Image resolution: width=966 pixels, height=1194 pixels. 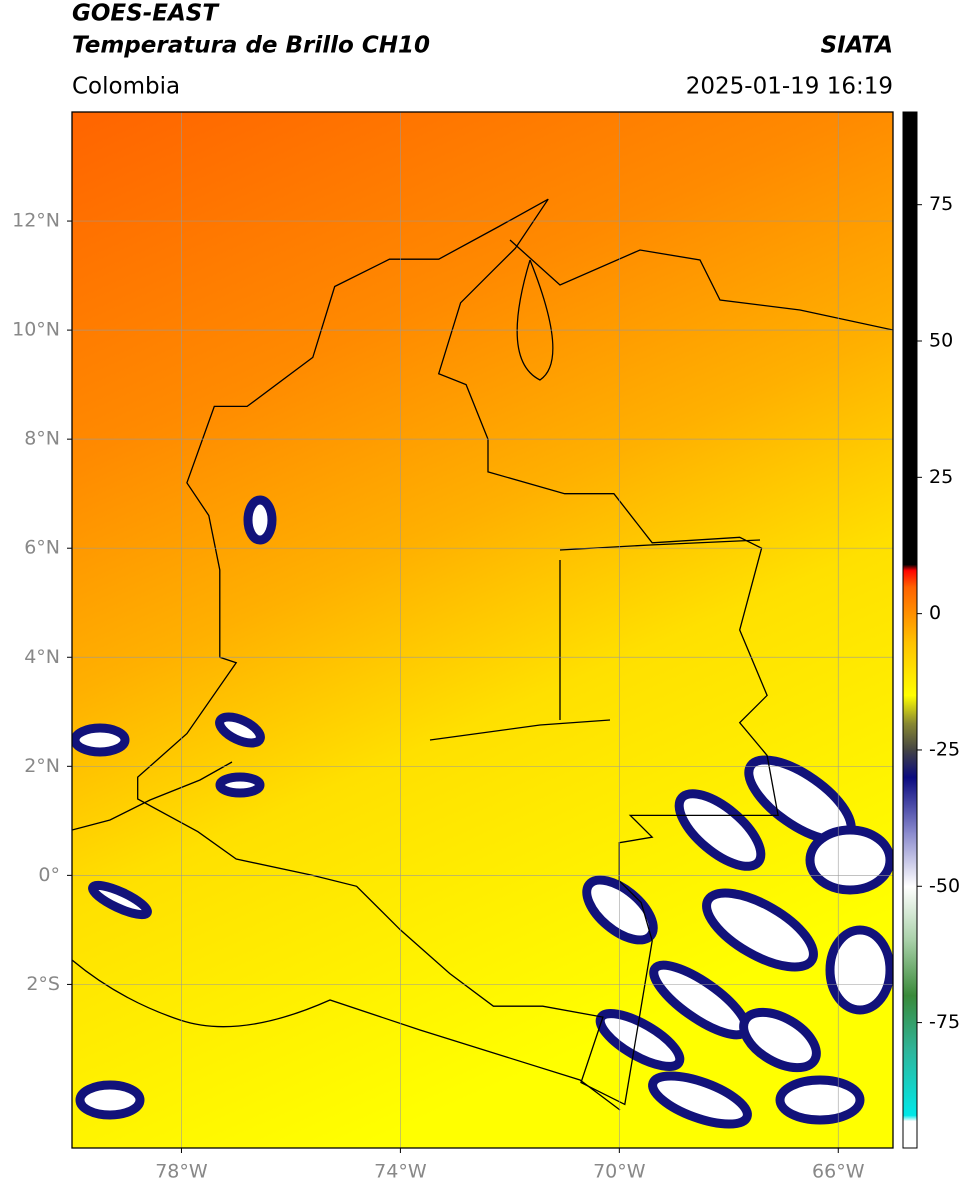 I want to click on colorbar-tick-label: -75, so click(x=944, y=1022).